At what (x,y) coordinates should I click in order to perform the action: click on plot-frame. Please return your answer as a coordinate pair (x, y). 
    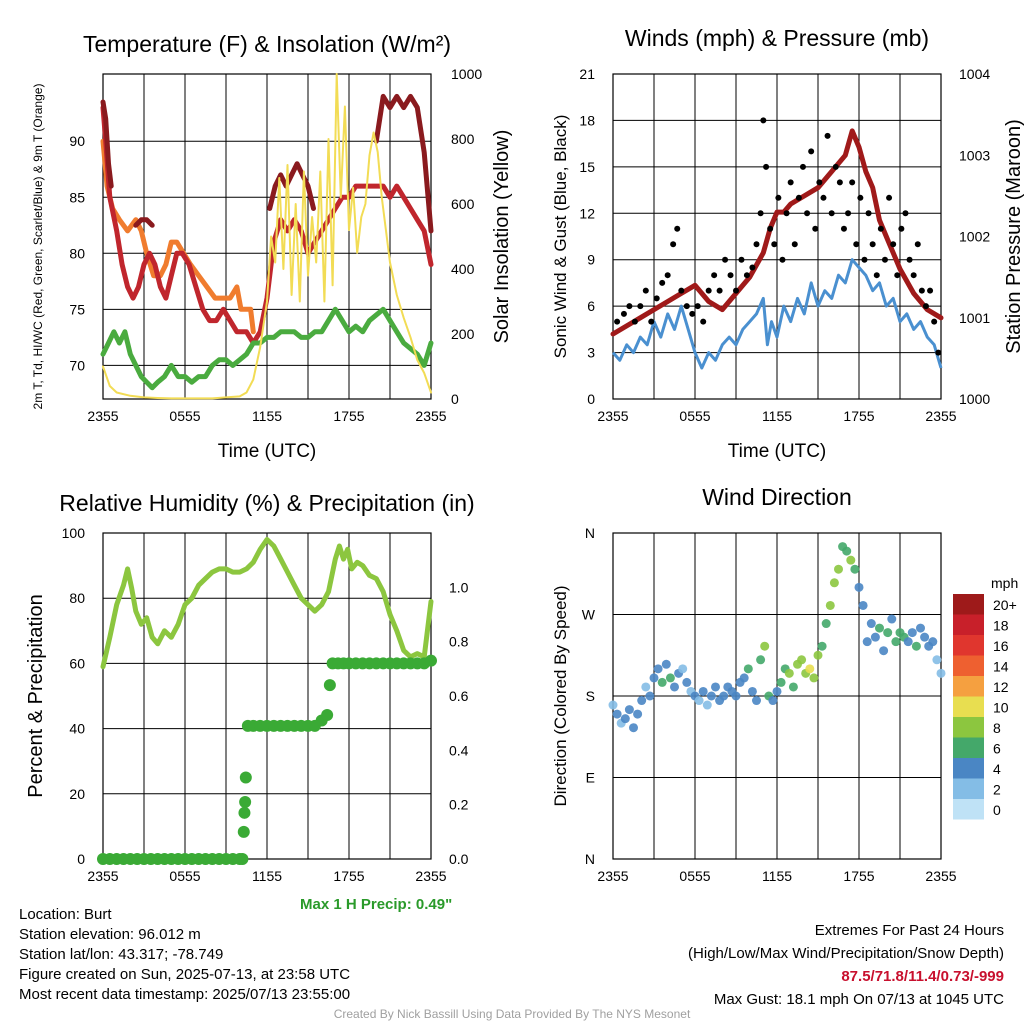
    Looking at the image, I should click on (777, 236).